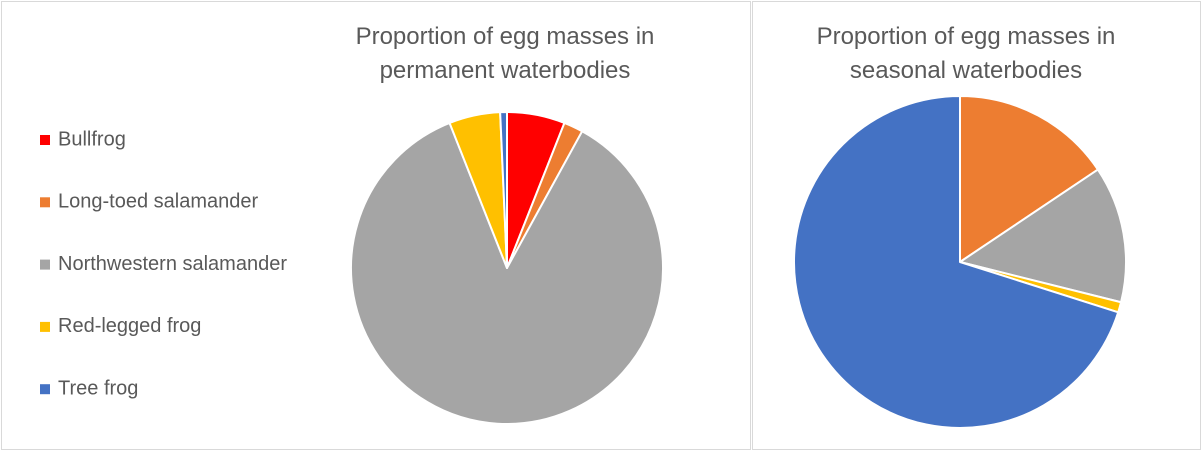 This screenshot has width=1202, height=453. Describe the element at coordinates (158, 202) in the screenshot. I see `legend-label: Long-toed salamander` at that location.